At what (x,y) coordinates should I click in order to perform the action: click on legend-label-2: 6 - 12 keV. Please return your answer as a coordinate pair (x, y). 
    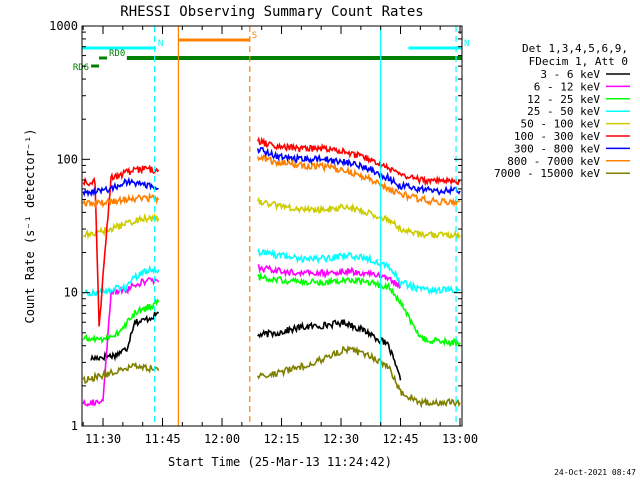
    Looking at the image, I should click on (567, 86).